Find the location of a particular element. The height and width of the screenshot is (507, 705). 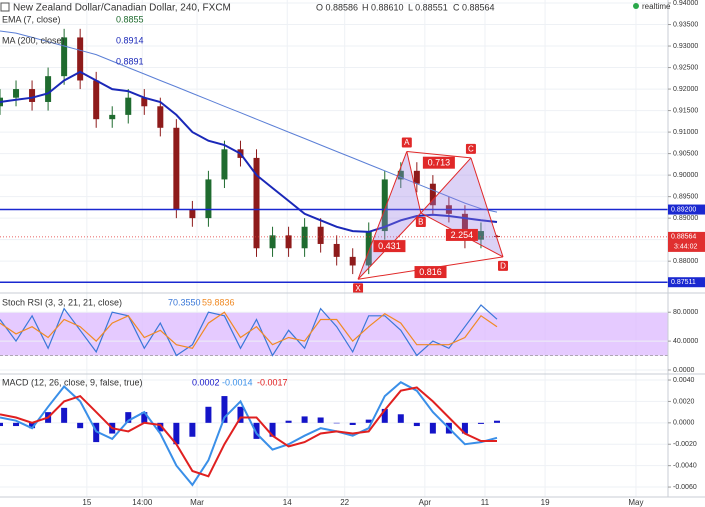

level-label: 0.87511 is located at coordinates (683, 282).